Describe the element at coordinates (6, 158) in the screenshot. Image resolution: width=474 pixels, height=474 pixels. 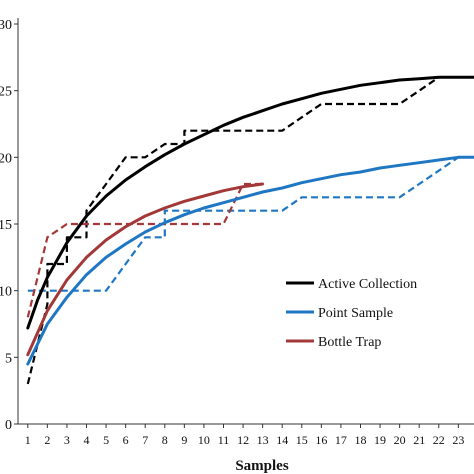
I see `y-tick-label: 20` at that location.